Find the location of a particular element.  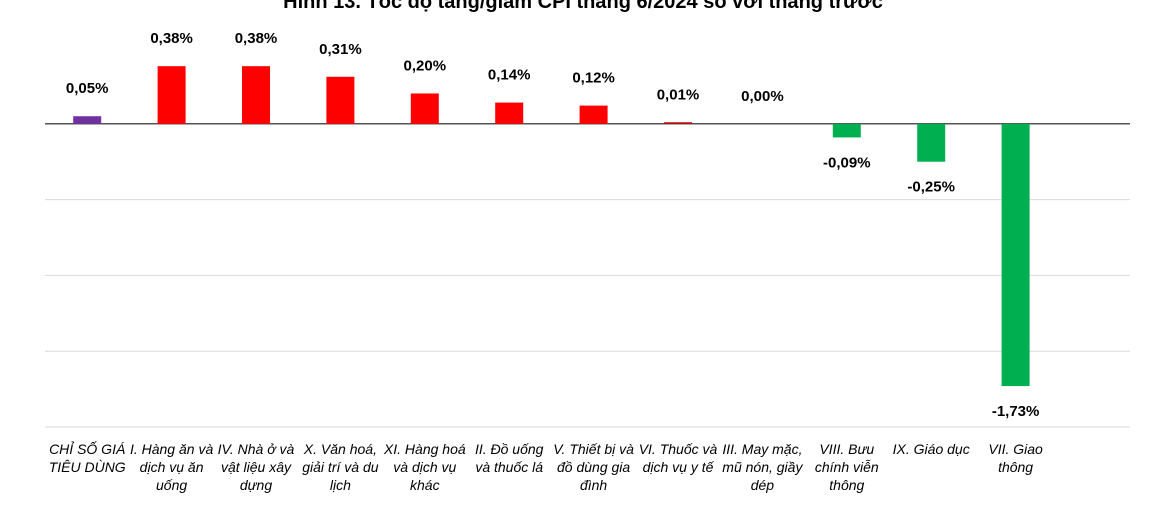

value-label: 0,05% is located at coordinates (87, 88).